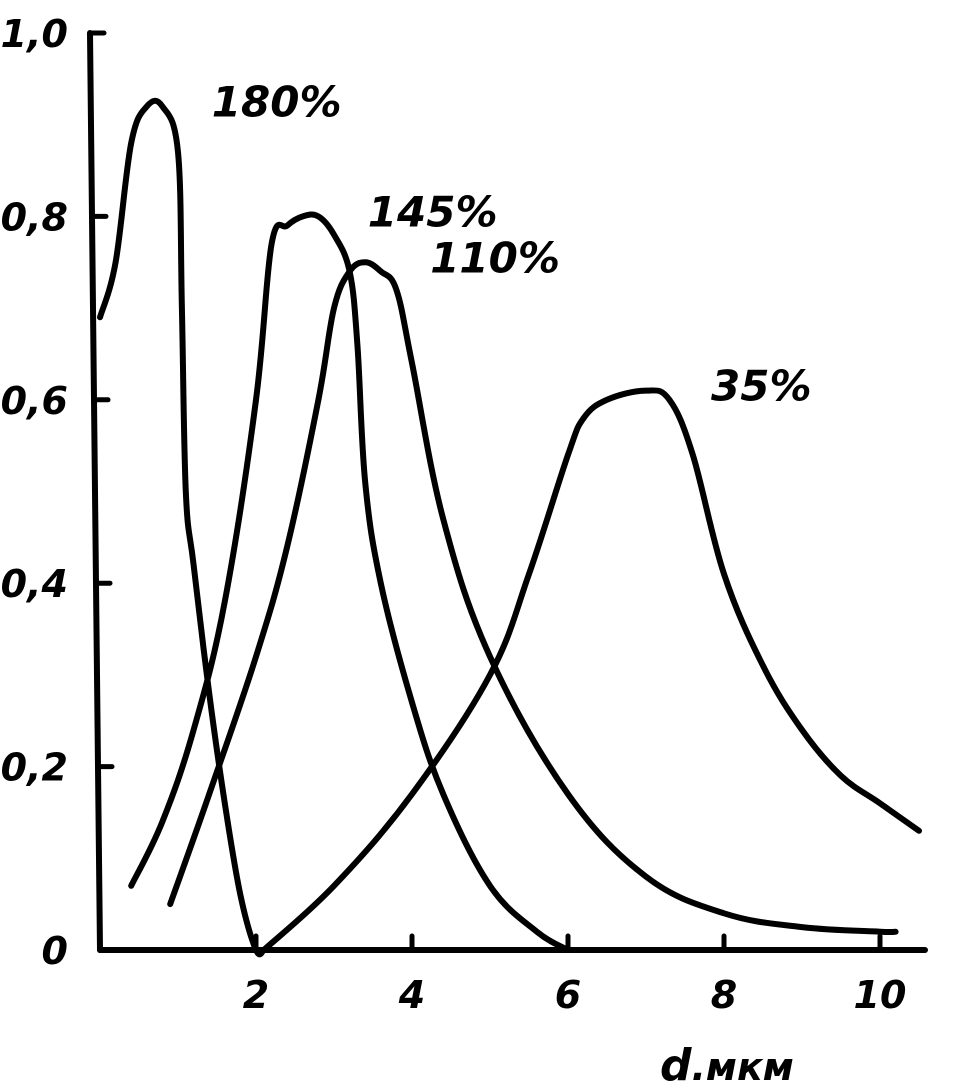 This screenshot has width=973, height=1088. What do you see at coordinates (34, 401) in the screenshot?
I see `y-tick-label: 0,6` at bounding box center [34, 401].